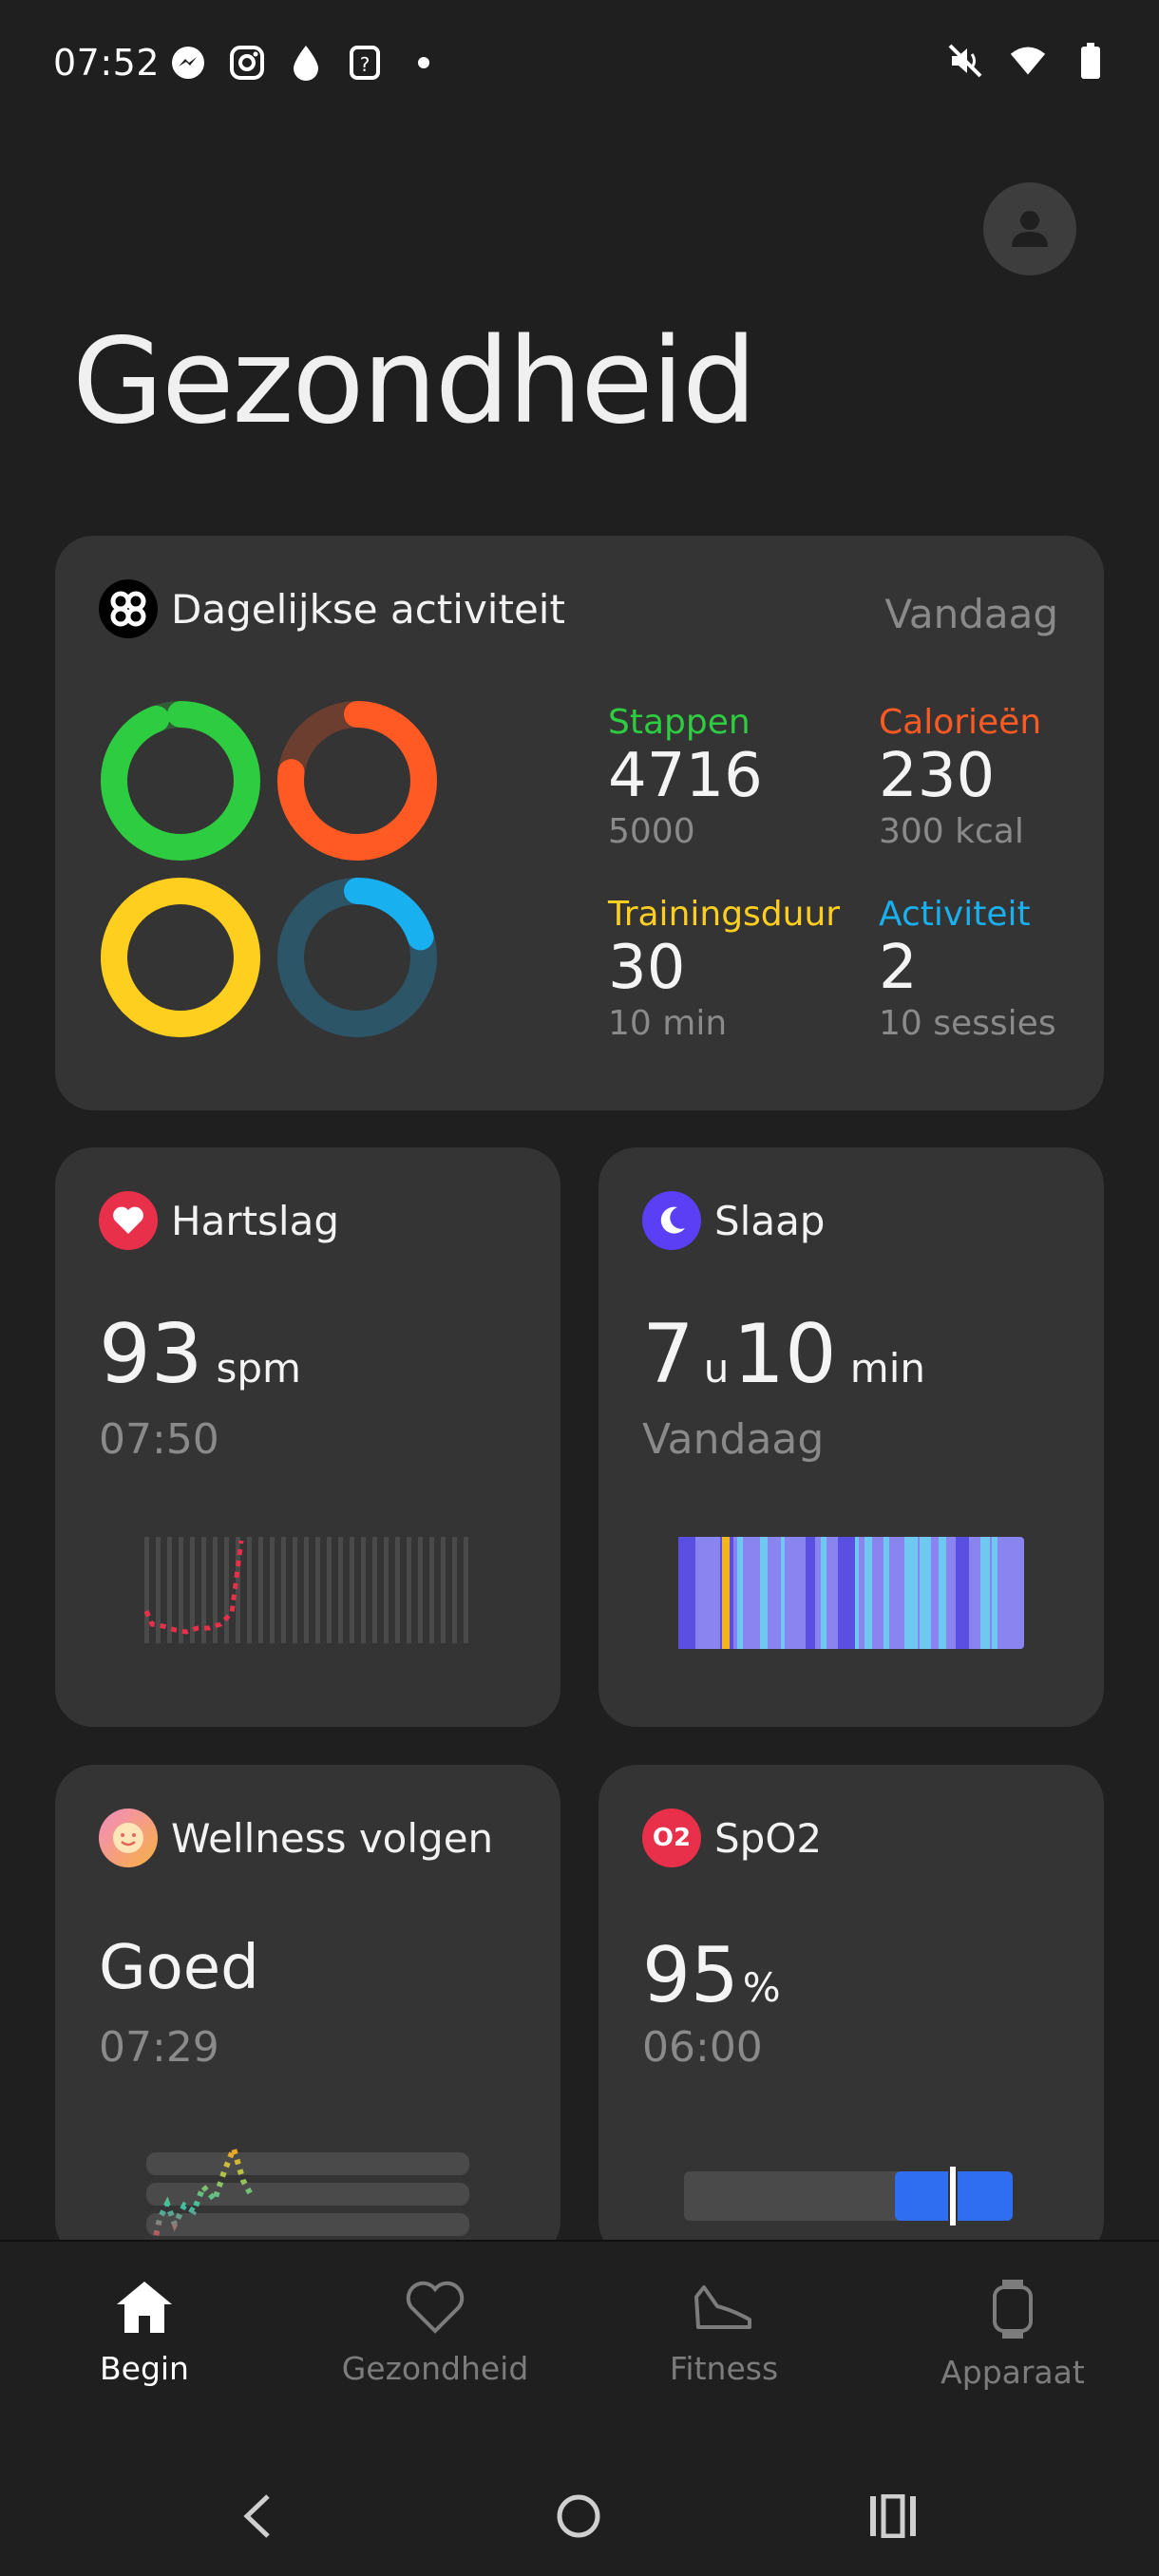  Describe the element at coordinates (306, 1590) in the screenshot. I see `heart-rate-sparkline` at that location.